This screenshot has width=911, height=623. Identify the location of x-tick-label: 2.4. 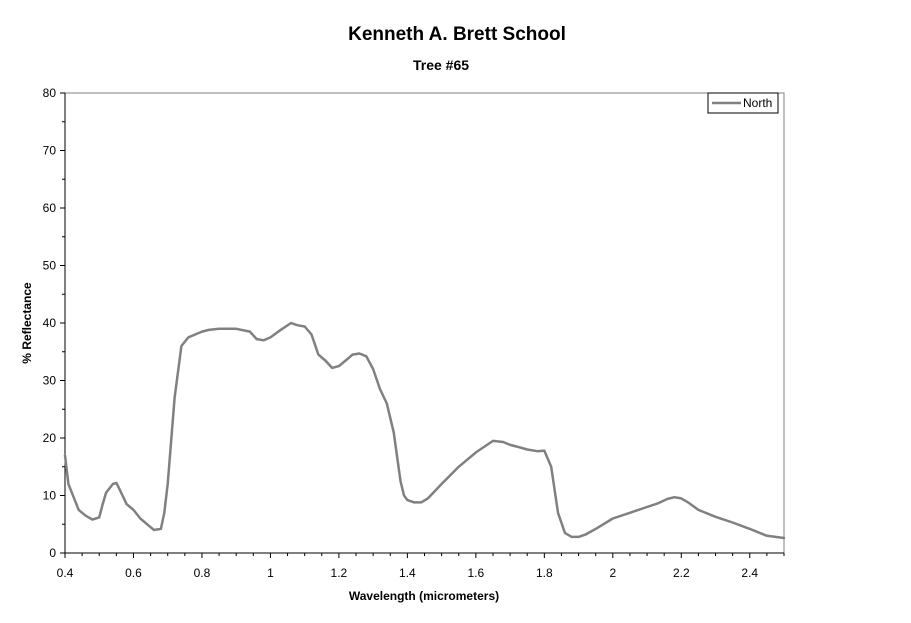
(749, 573).